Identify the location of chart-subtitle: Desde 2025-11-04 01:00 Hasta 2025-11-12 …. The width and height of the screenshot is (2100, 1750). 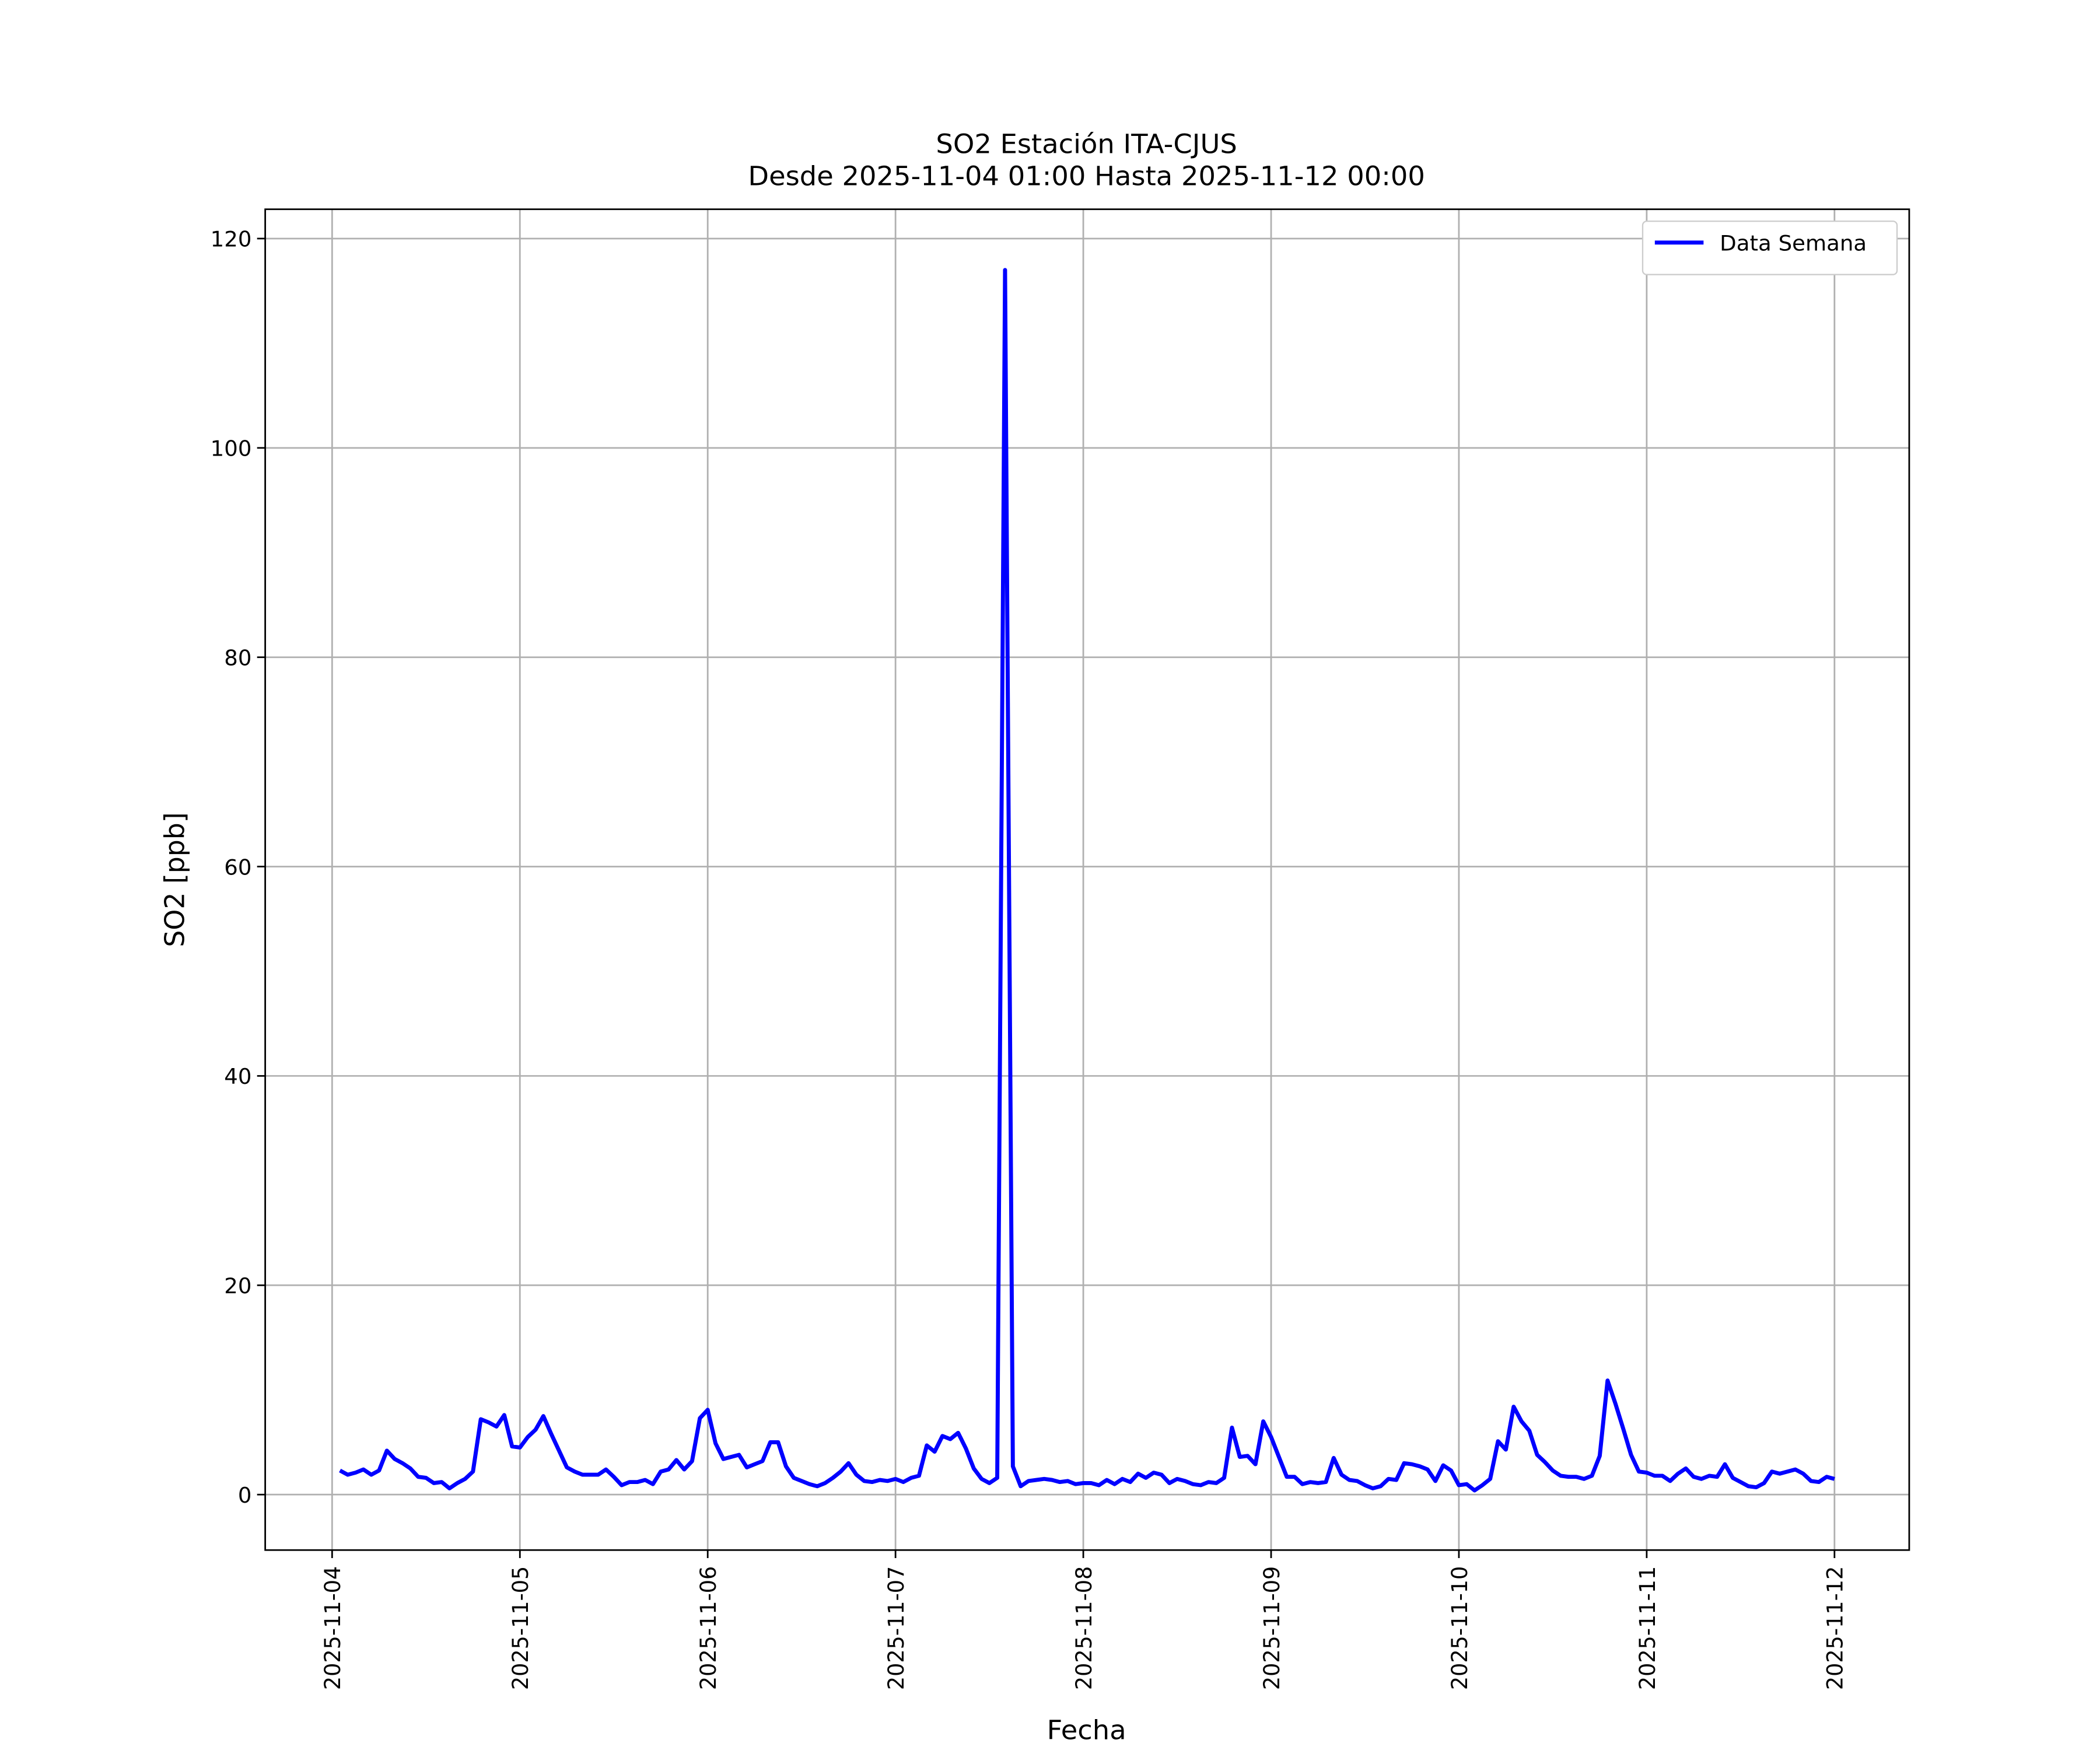
(1086, 176).